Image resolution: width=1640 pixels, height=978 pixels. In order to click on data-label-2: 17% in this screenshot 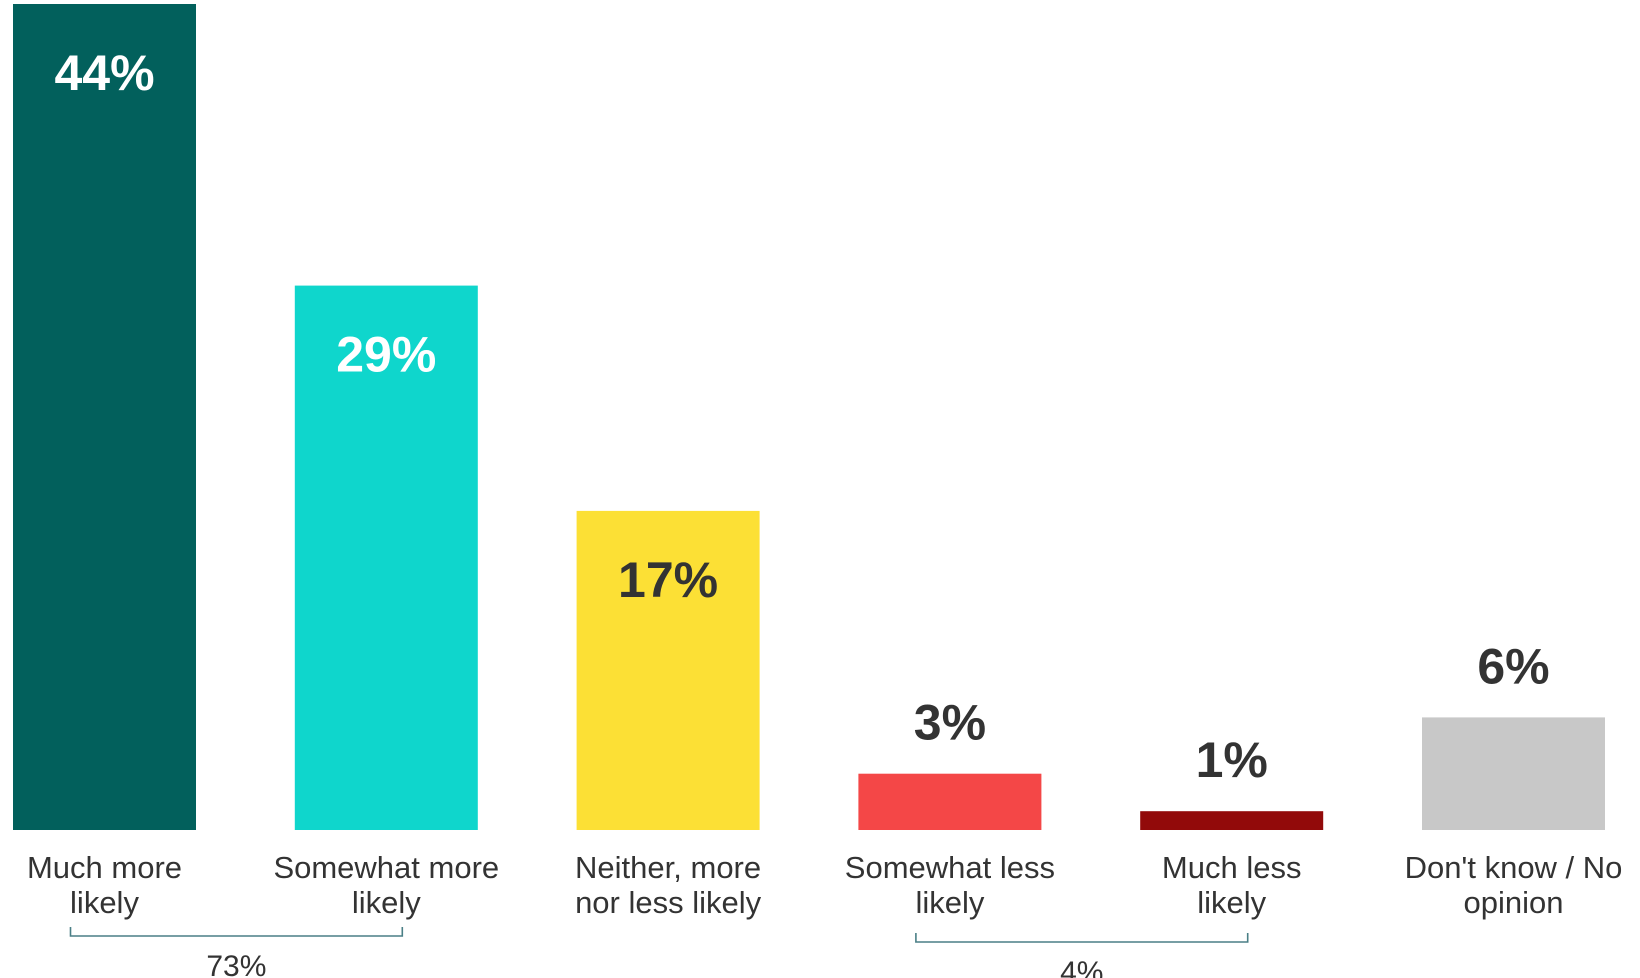, I will do `click(668, 580)`.